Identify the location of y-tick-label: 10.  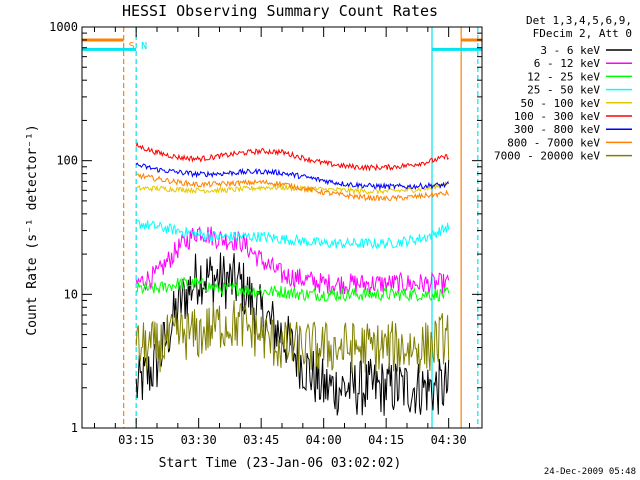
(71, 294).